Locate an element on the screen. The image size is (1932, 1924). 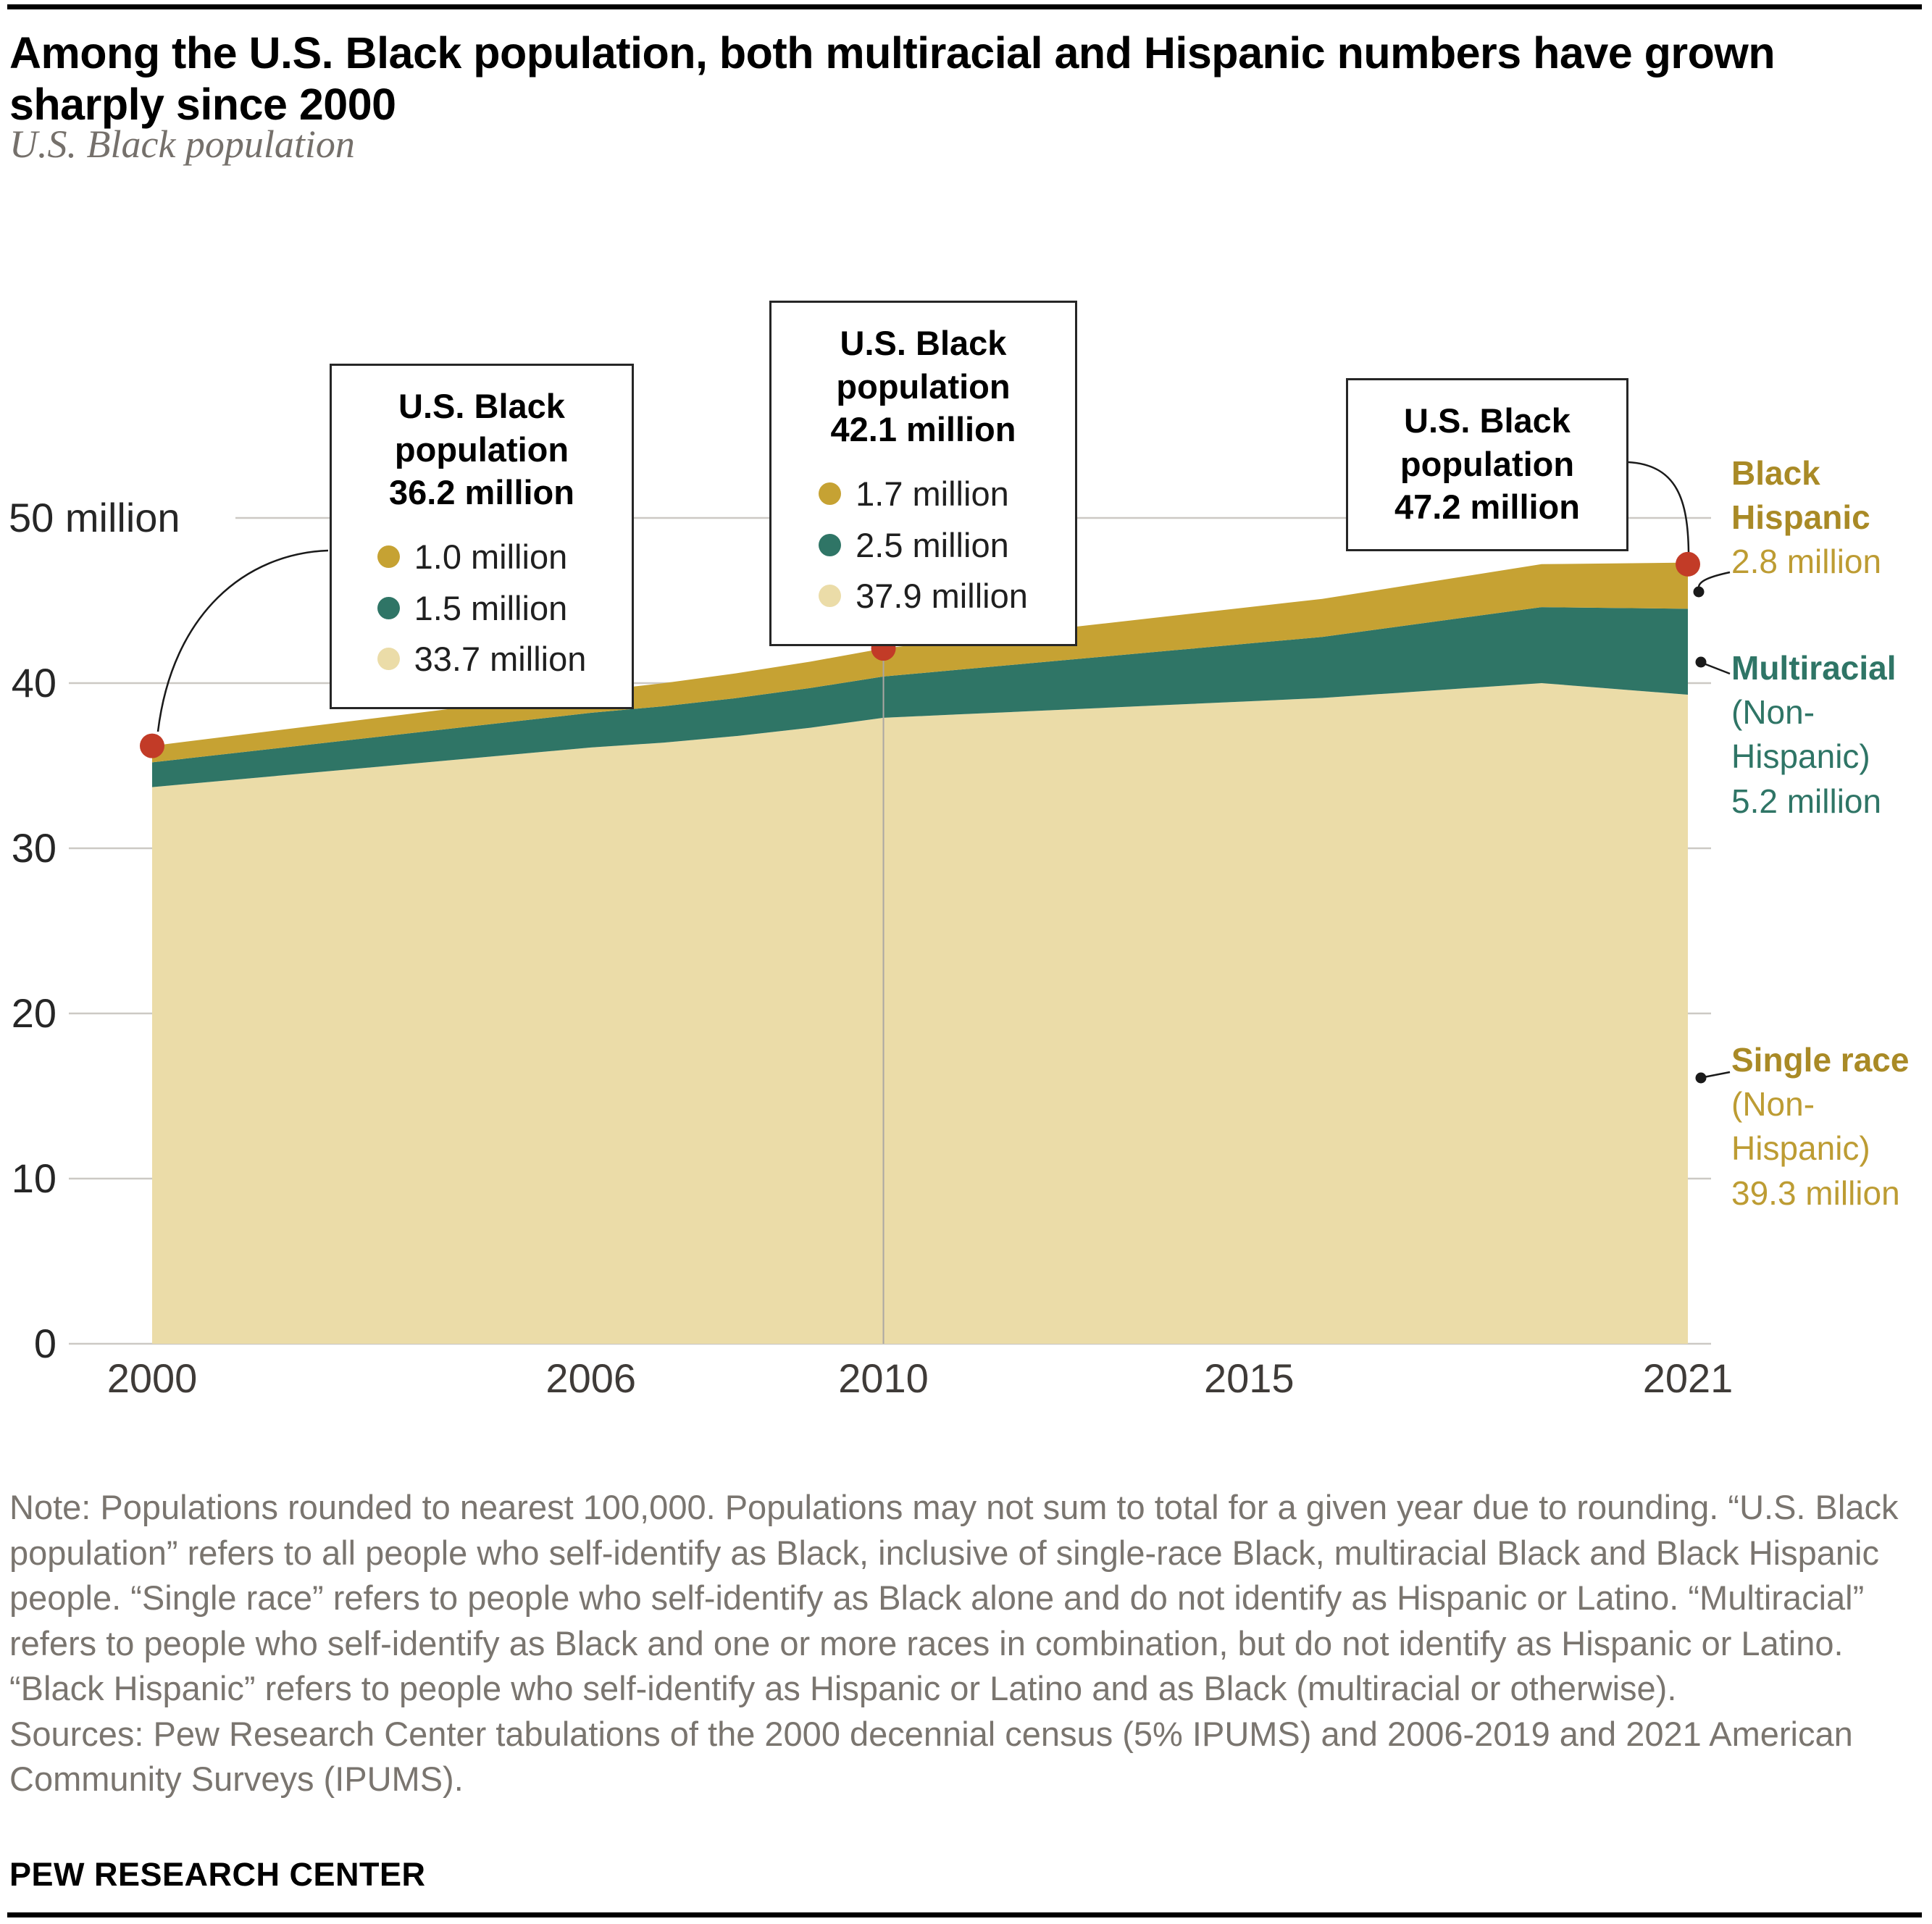
y-tick-label: 20 is located at coordinates (34, 1013).